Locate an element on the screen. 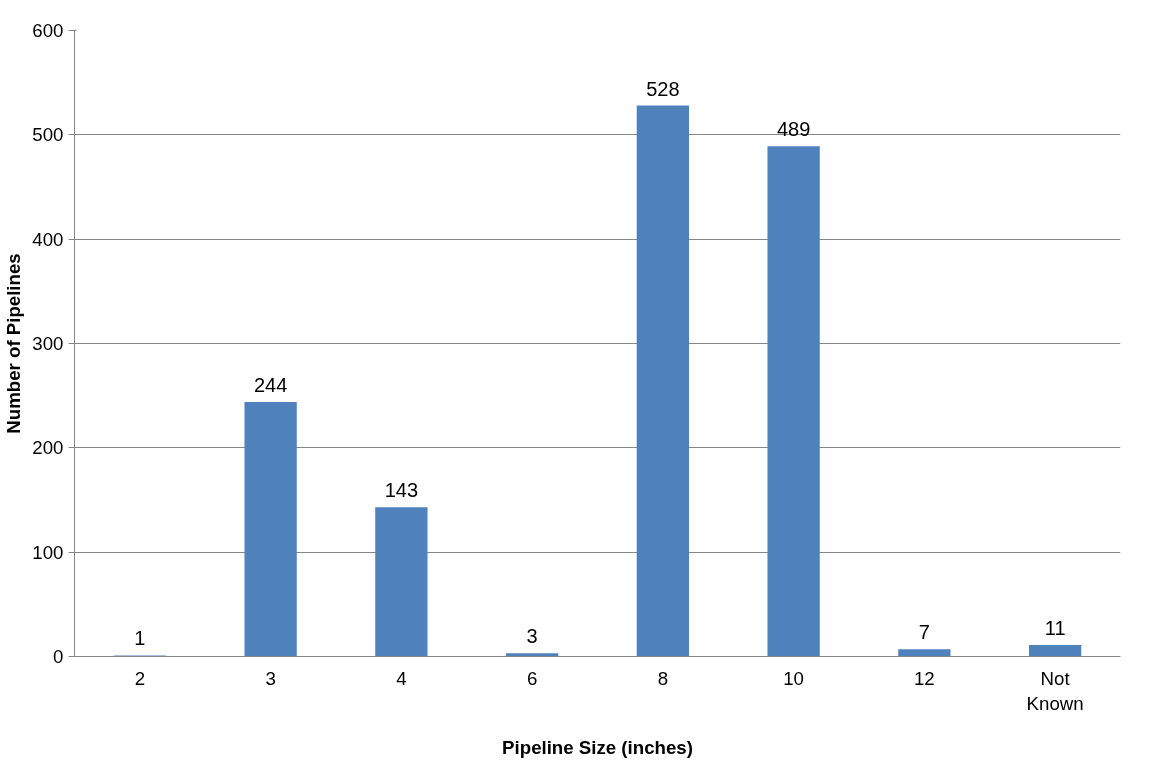 The width and height of the screenshot is (1150, 772). y-axis-title: Number of Pipelines is located at coordinates (14, 343).